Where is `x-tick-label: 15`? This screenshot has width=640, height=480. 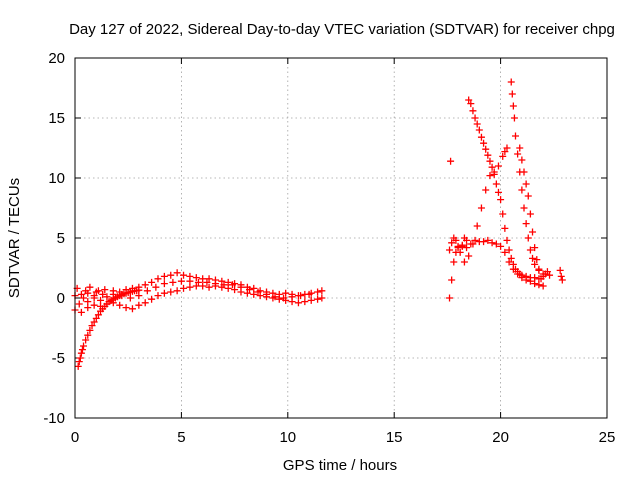 x-tick-label: 15 is located at coordinates (394, 437).